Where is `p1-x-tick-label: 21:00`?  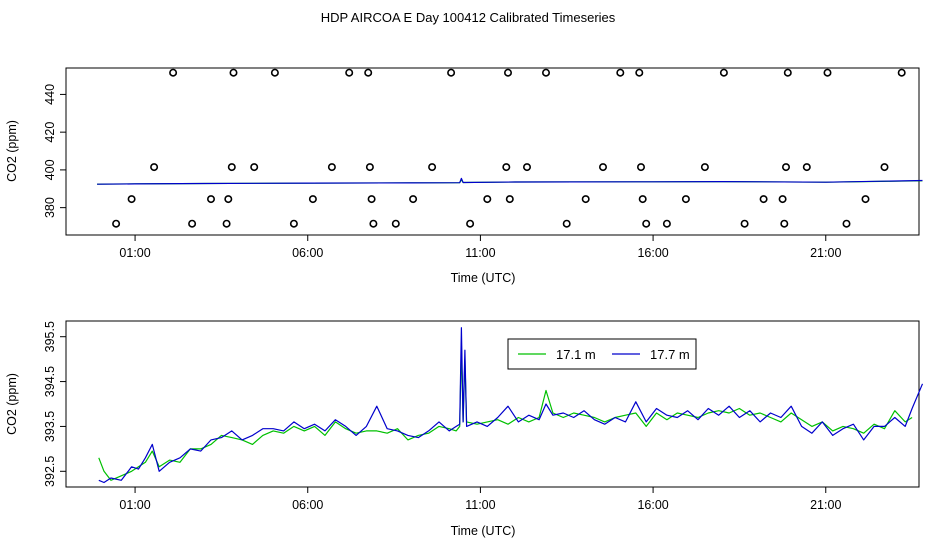 p1-x-tick-label: 21:00 is located at coordinates (825, 253).